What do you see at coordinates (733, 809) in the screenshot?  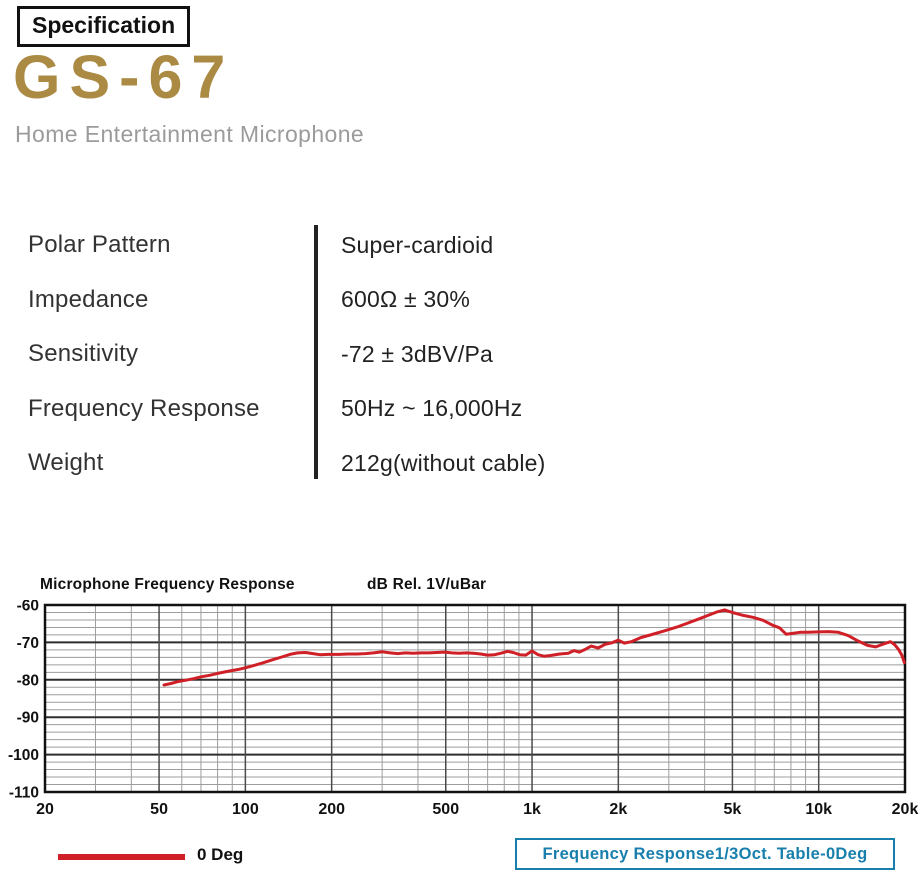 I see `x-tick-label: 5k` at bounding box center [733, 809].